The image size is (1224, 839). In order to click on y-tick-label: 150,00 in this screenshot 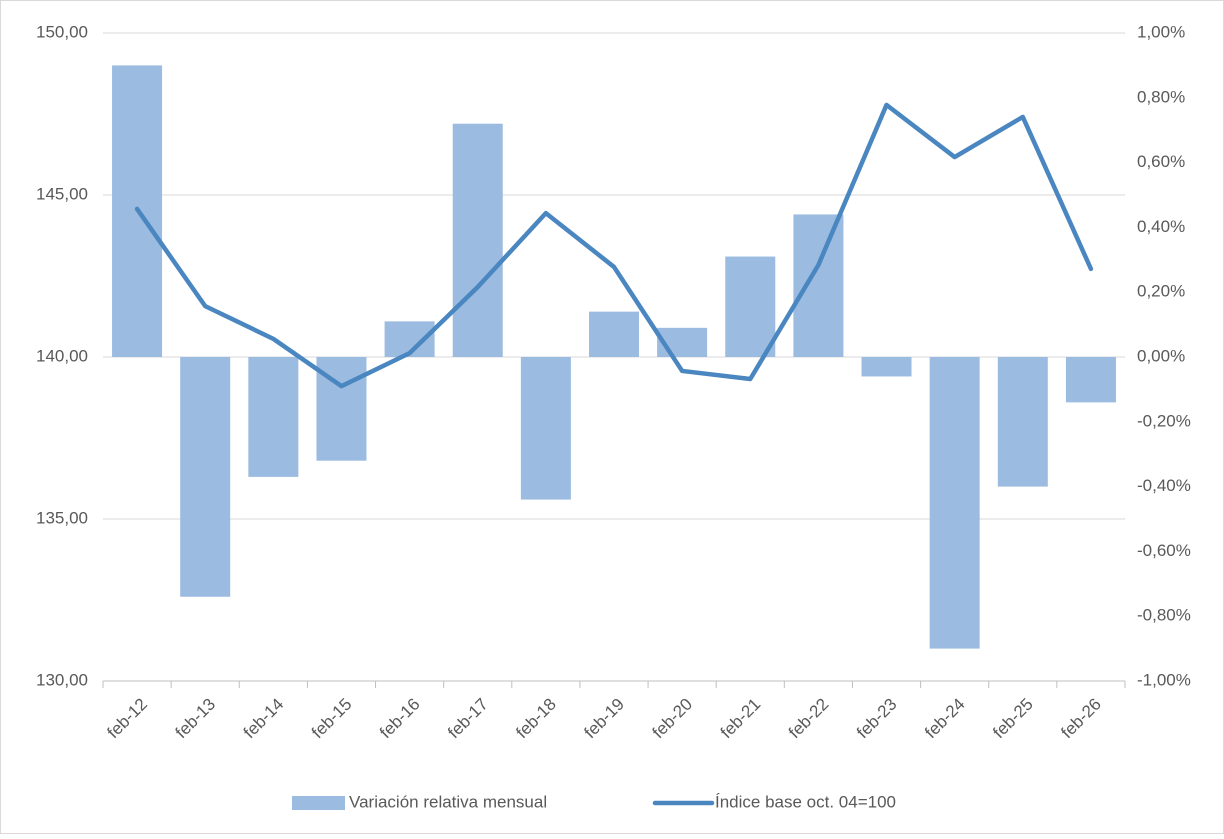, I will do `click(62, 31)`.